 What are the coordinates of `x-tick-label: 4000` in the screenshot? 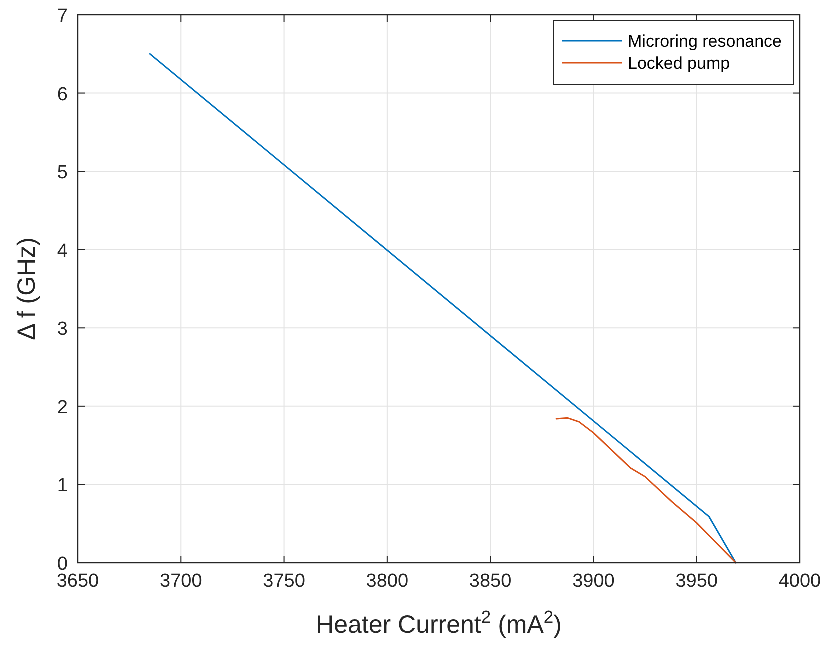 It's located at (800, 581).